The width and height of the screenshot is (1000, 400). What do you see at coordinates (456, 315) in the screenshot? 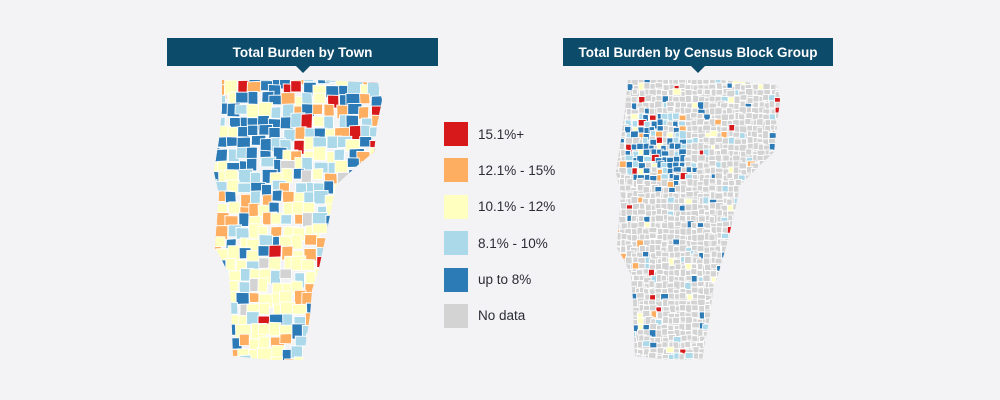
I see `legend-swatch-no-data` at bounding box center [456, 315].